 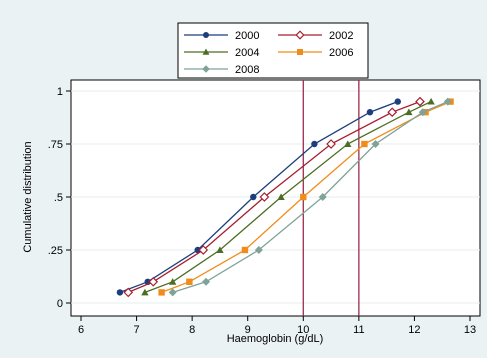 I want to click on x-axis-label: Haemoglobin (g/dL), so click(x=275, y=339).